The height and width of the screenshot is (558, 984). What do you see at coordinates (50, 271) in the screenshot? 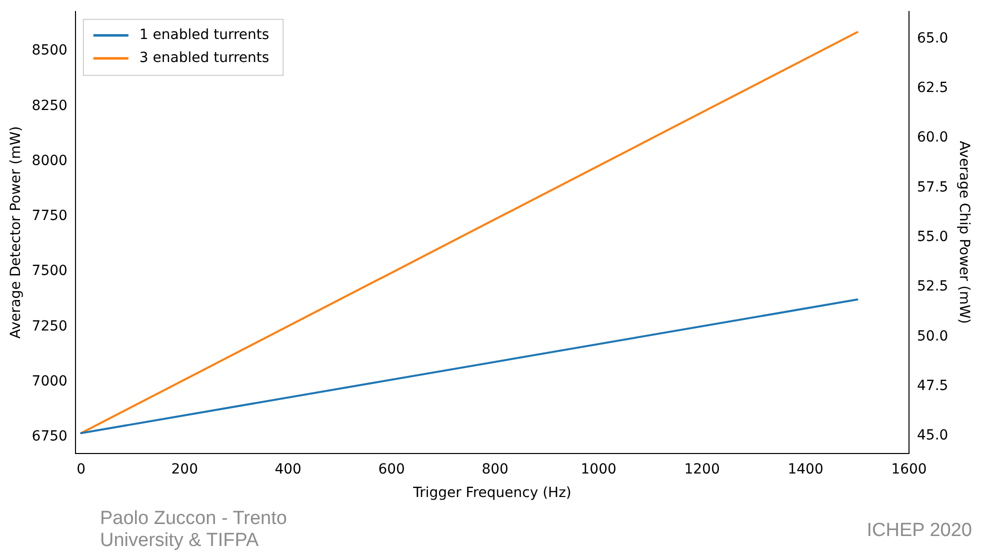
I see `y-tick-label: 7500` at bounding box center [50, 271].